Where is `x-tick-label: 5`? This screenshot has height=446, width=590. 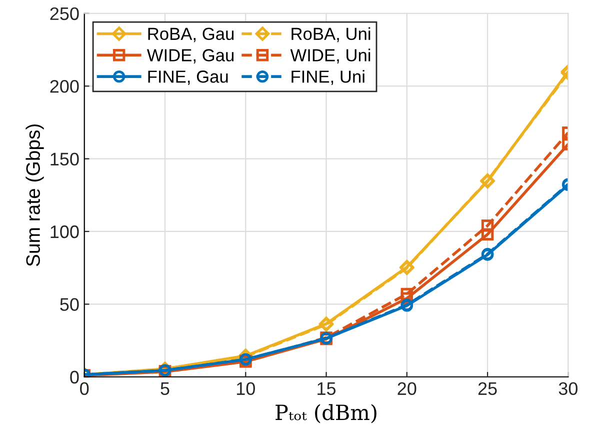
x-tick-label: 5 is located at coordinates (165, 388).